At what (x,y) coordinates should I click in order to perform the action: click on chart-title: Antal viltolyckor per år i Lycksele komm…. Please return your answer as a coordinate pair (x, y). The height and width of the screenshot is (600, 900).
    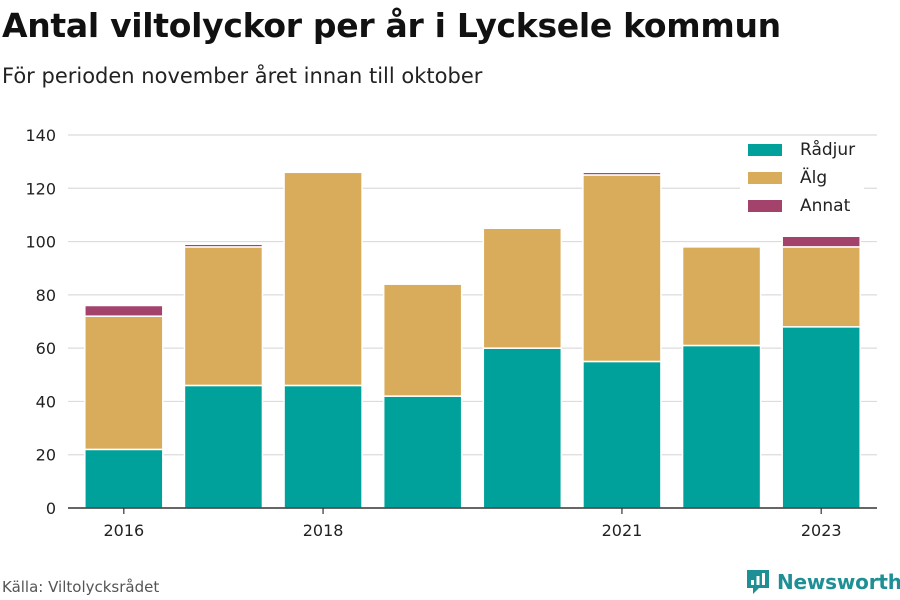
    Looking at the image, I should click on (391, 25).